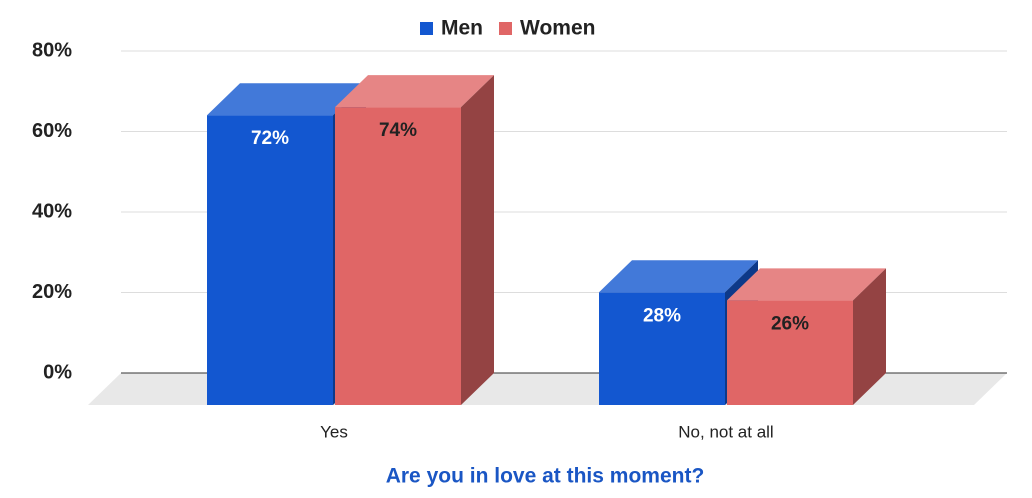  I want to click on value-label: 26%, so click(790, 323).